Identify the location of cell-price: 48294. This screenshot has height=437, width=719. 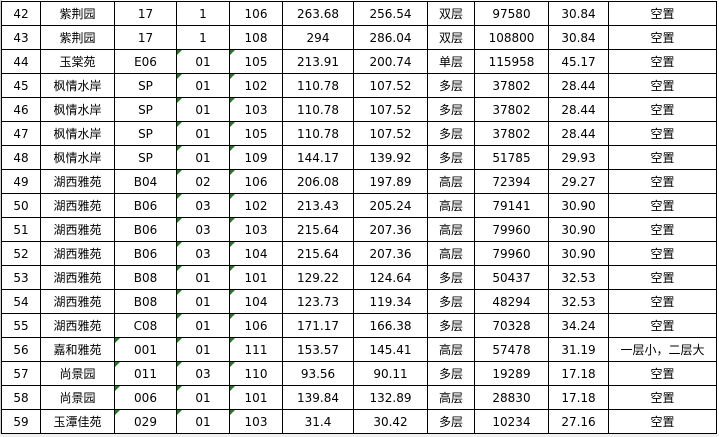
(511, 301).